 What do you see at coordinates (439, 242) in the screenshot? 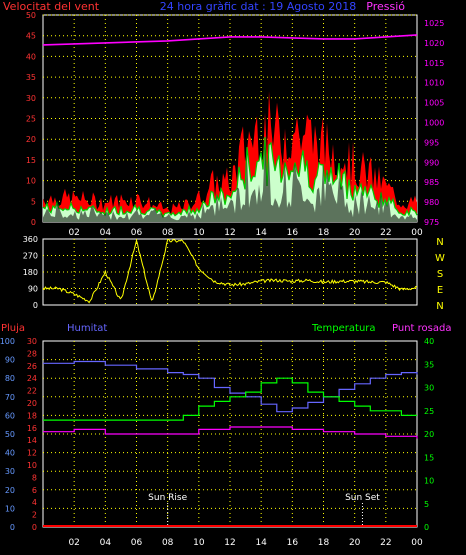
I see `compass-tick: N` at bounding box center [439, 242].